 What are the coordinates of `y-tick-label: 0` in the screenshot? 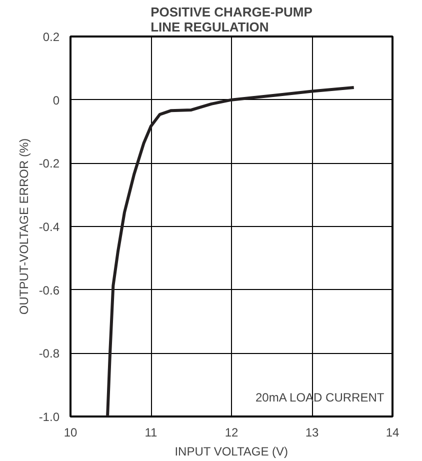 It's located at (56, 100).